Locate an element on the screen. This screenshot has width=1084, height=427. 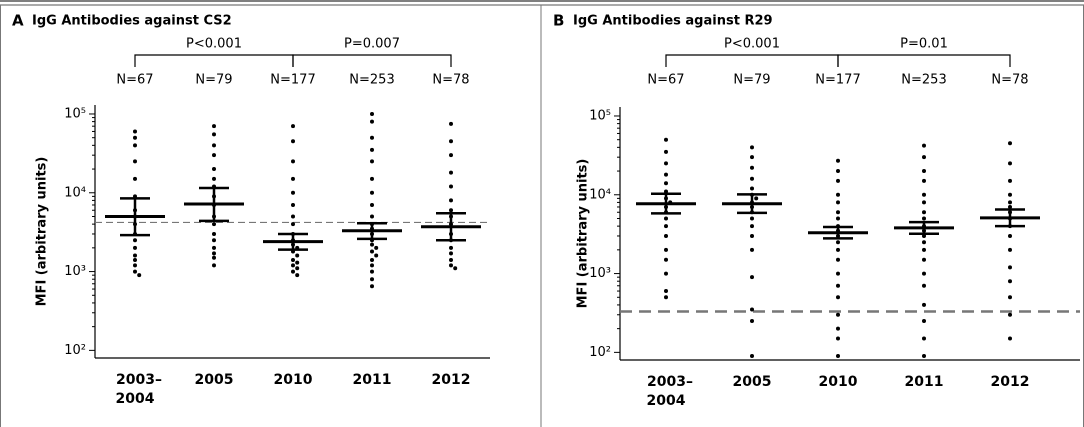
p-value: P<0.001 is located at coordinates (214, 44).